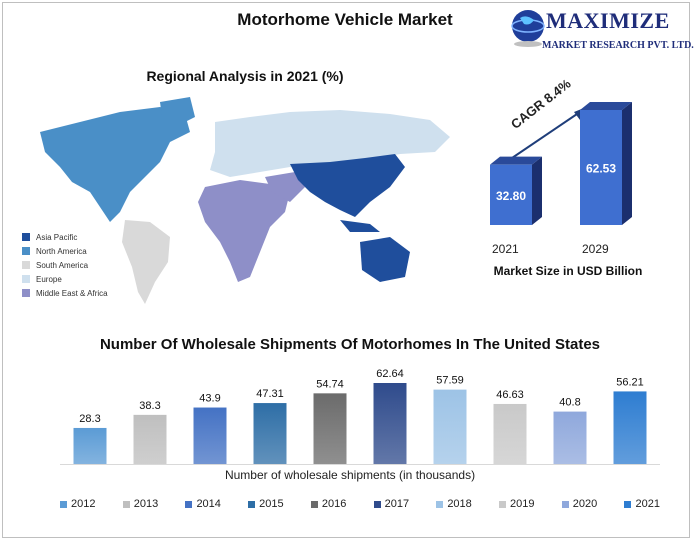 The height and width of the screenshot is (542, 694). I want to click on shipments-value-label: 43.9, so click(209, 399).